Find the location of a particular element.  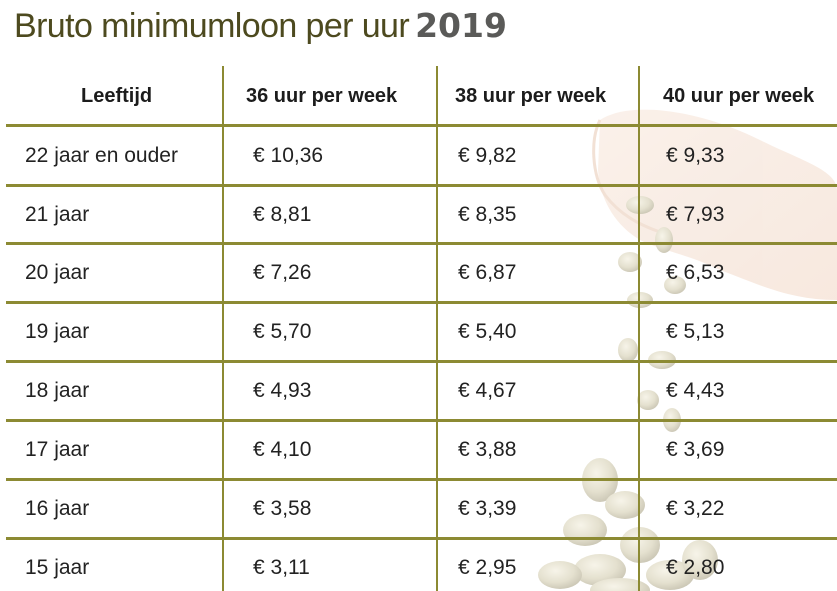

age-cell: 17 jaar is located at coordinates (57, 449).